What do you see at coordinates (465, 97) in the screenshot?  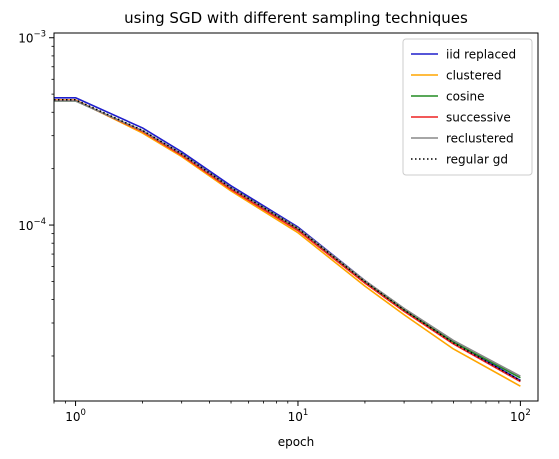 I see `legend-label: cosine` at bounding box center [465, 97].